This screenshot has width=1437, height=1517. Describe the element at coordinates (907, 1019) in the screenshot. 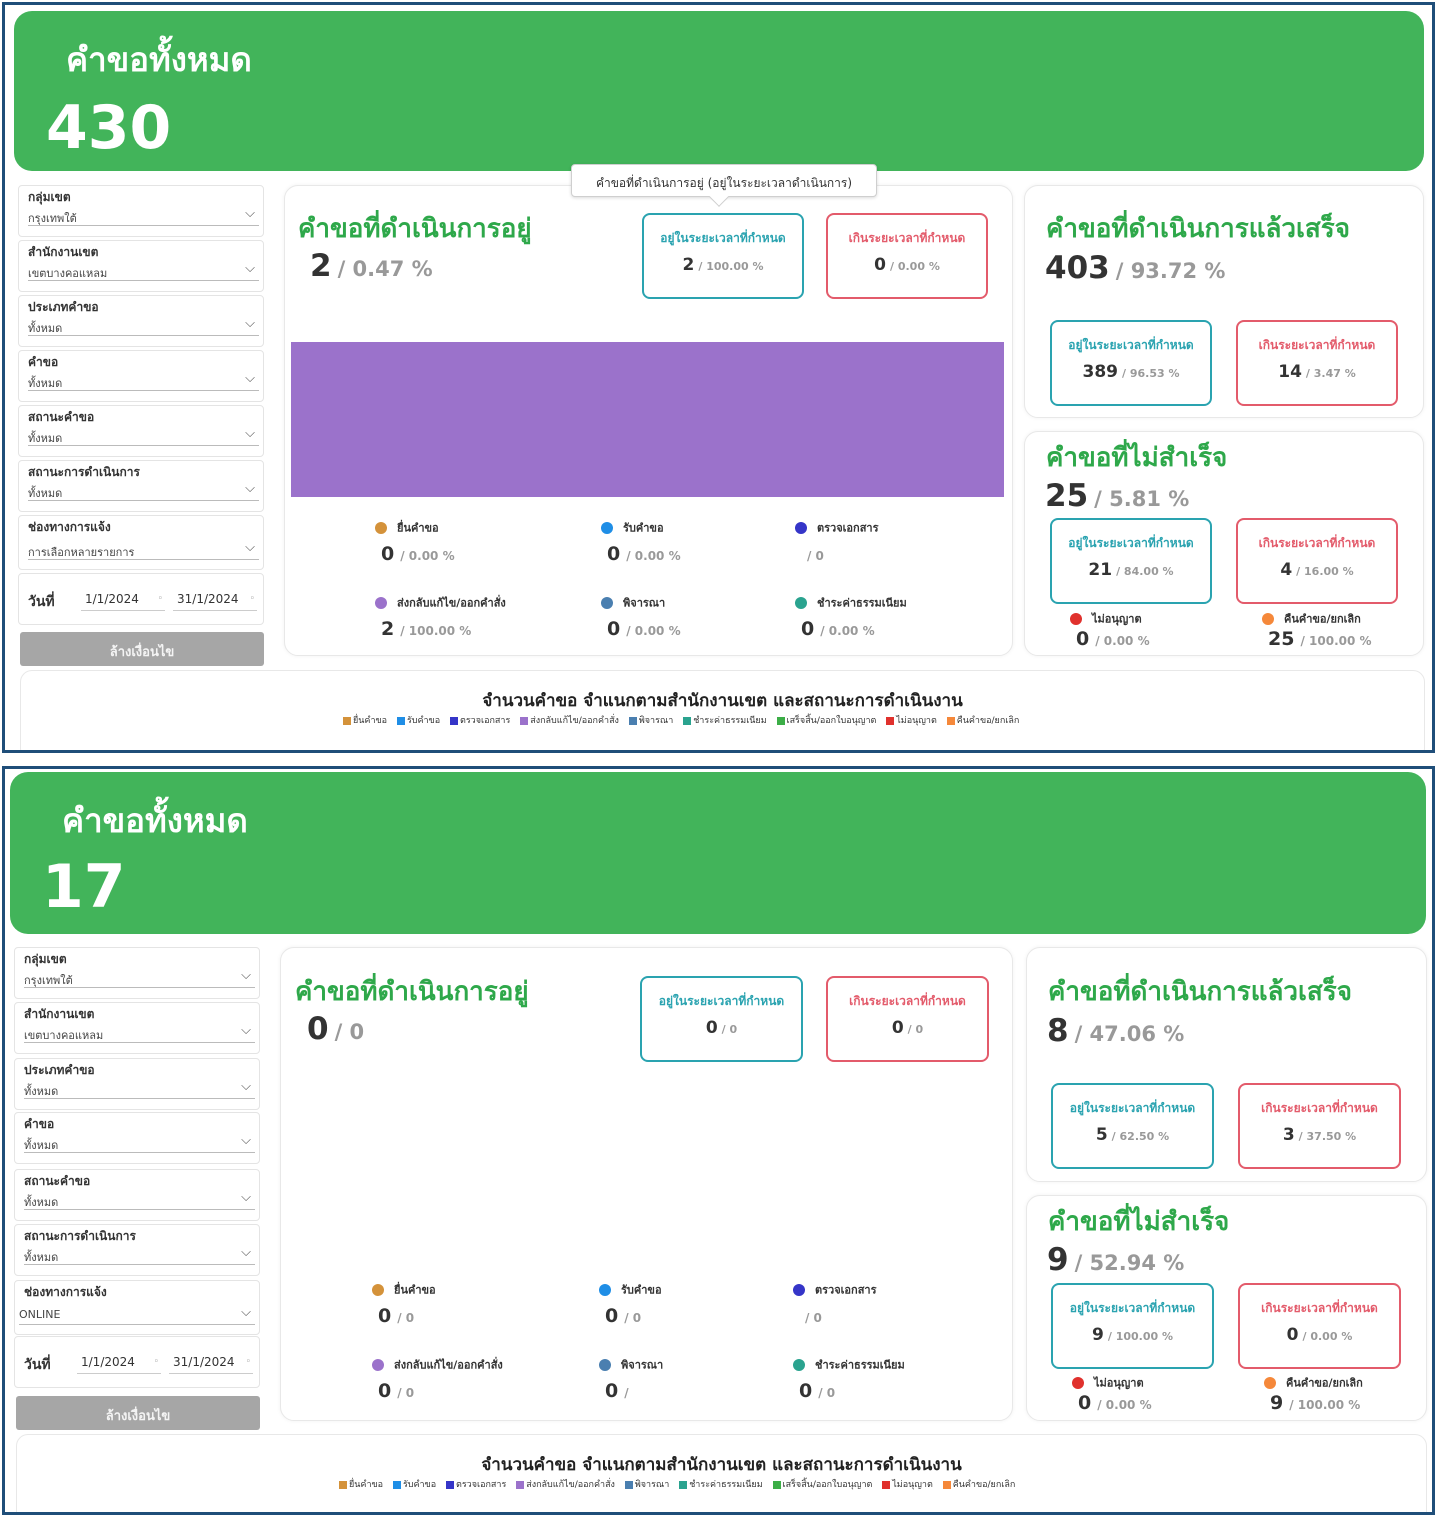

I see `in-progress-overdue-box: เกินระยะเวลาที่กำหนด 0/ 0` at that location.